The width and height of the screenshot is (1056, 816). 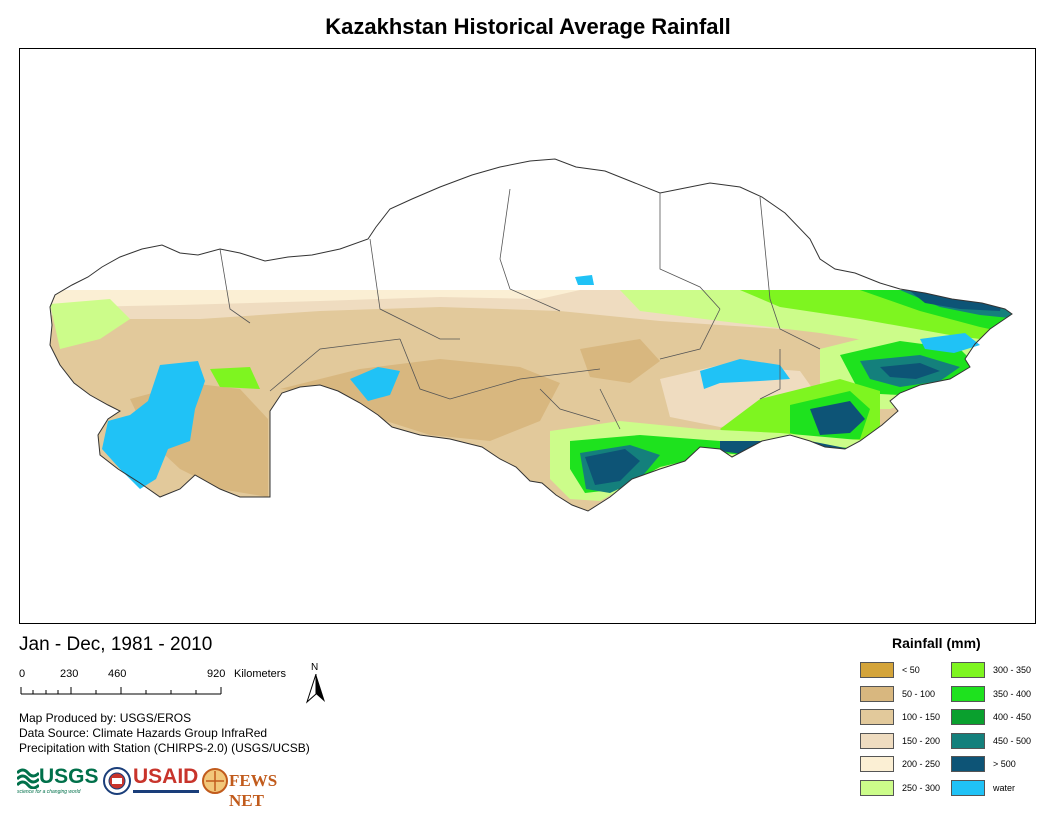 What do you see at coordinates (216, 674) in the screenshot?
I see `scale-tick-920: 920` at bounding box center [216, 674].